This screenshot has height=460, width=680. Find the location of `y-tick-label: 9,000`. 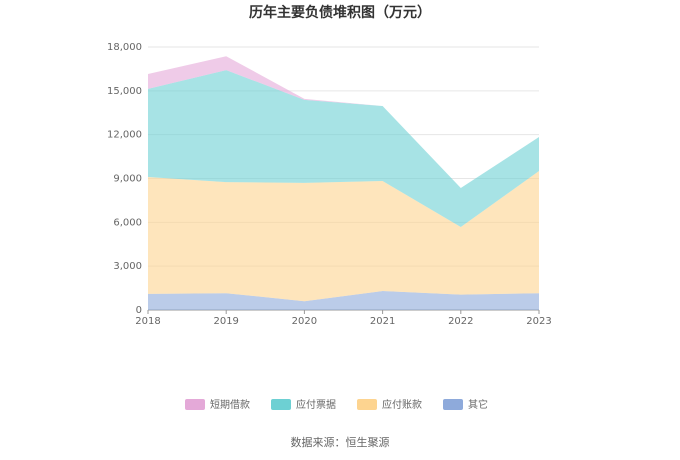

y-tick-label: 9,000 is located at coordinates (127, 179).